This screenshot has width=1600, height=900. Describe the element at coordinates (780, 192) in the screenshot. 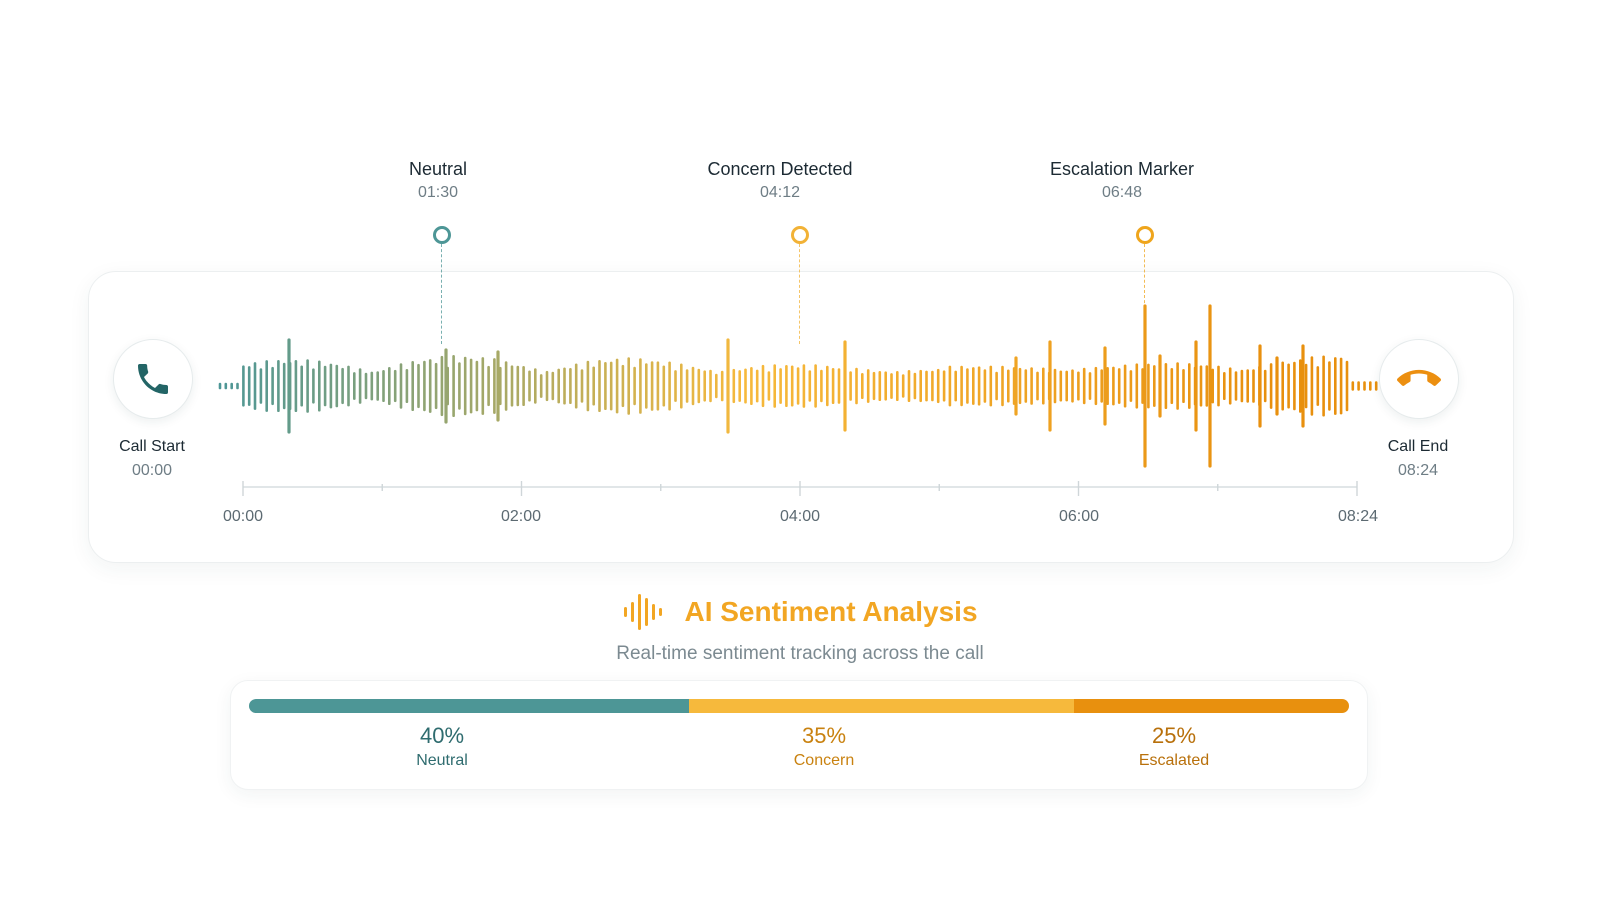

I see `marker-time: 04:12` at that location.